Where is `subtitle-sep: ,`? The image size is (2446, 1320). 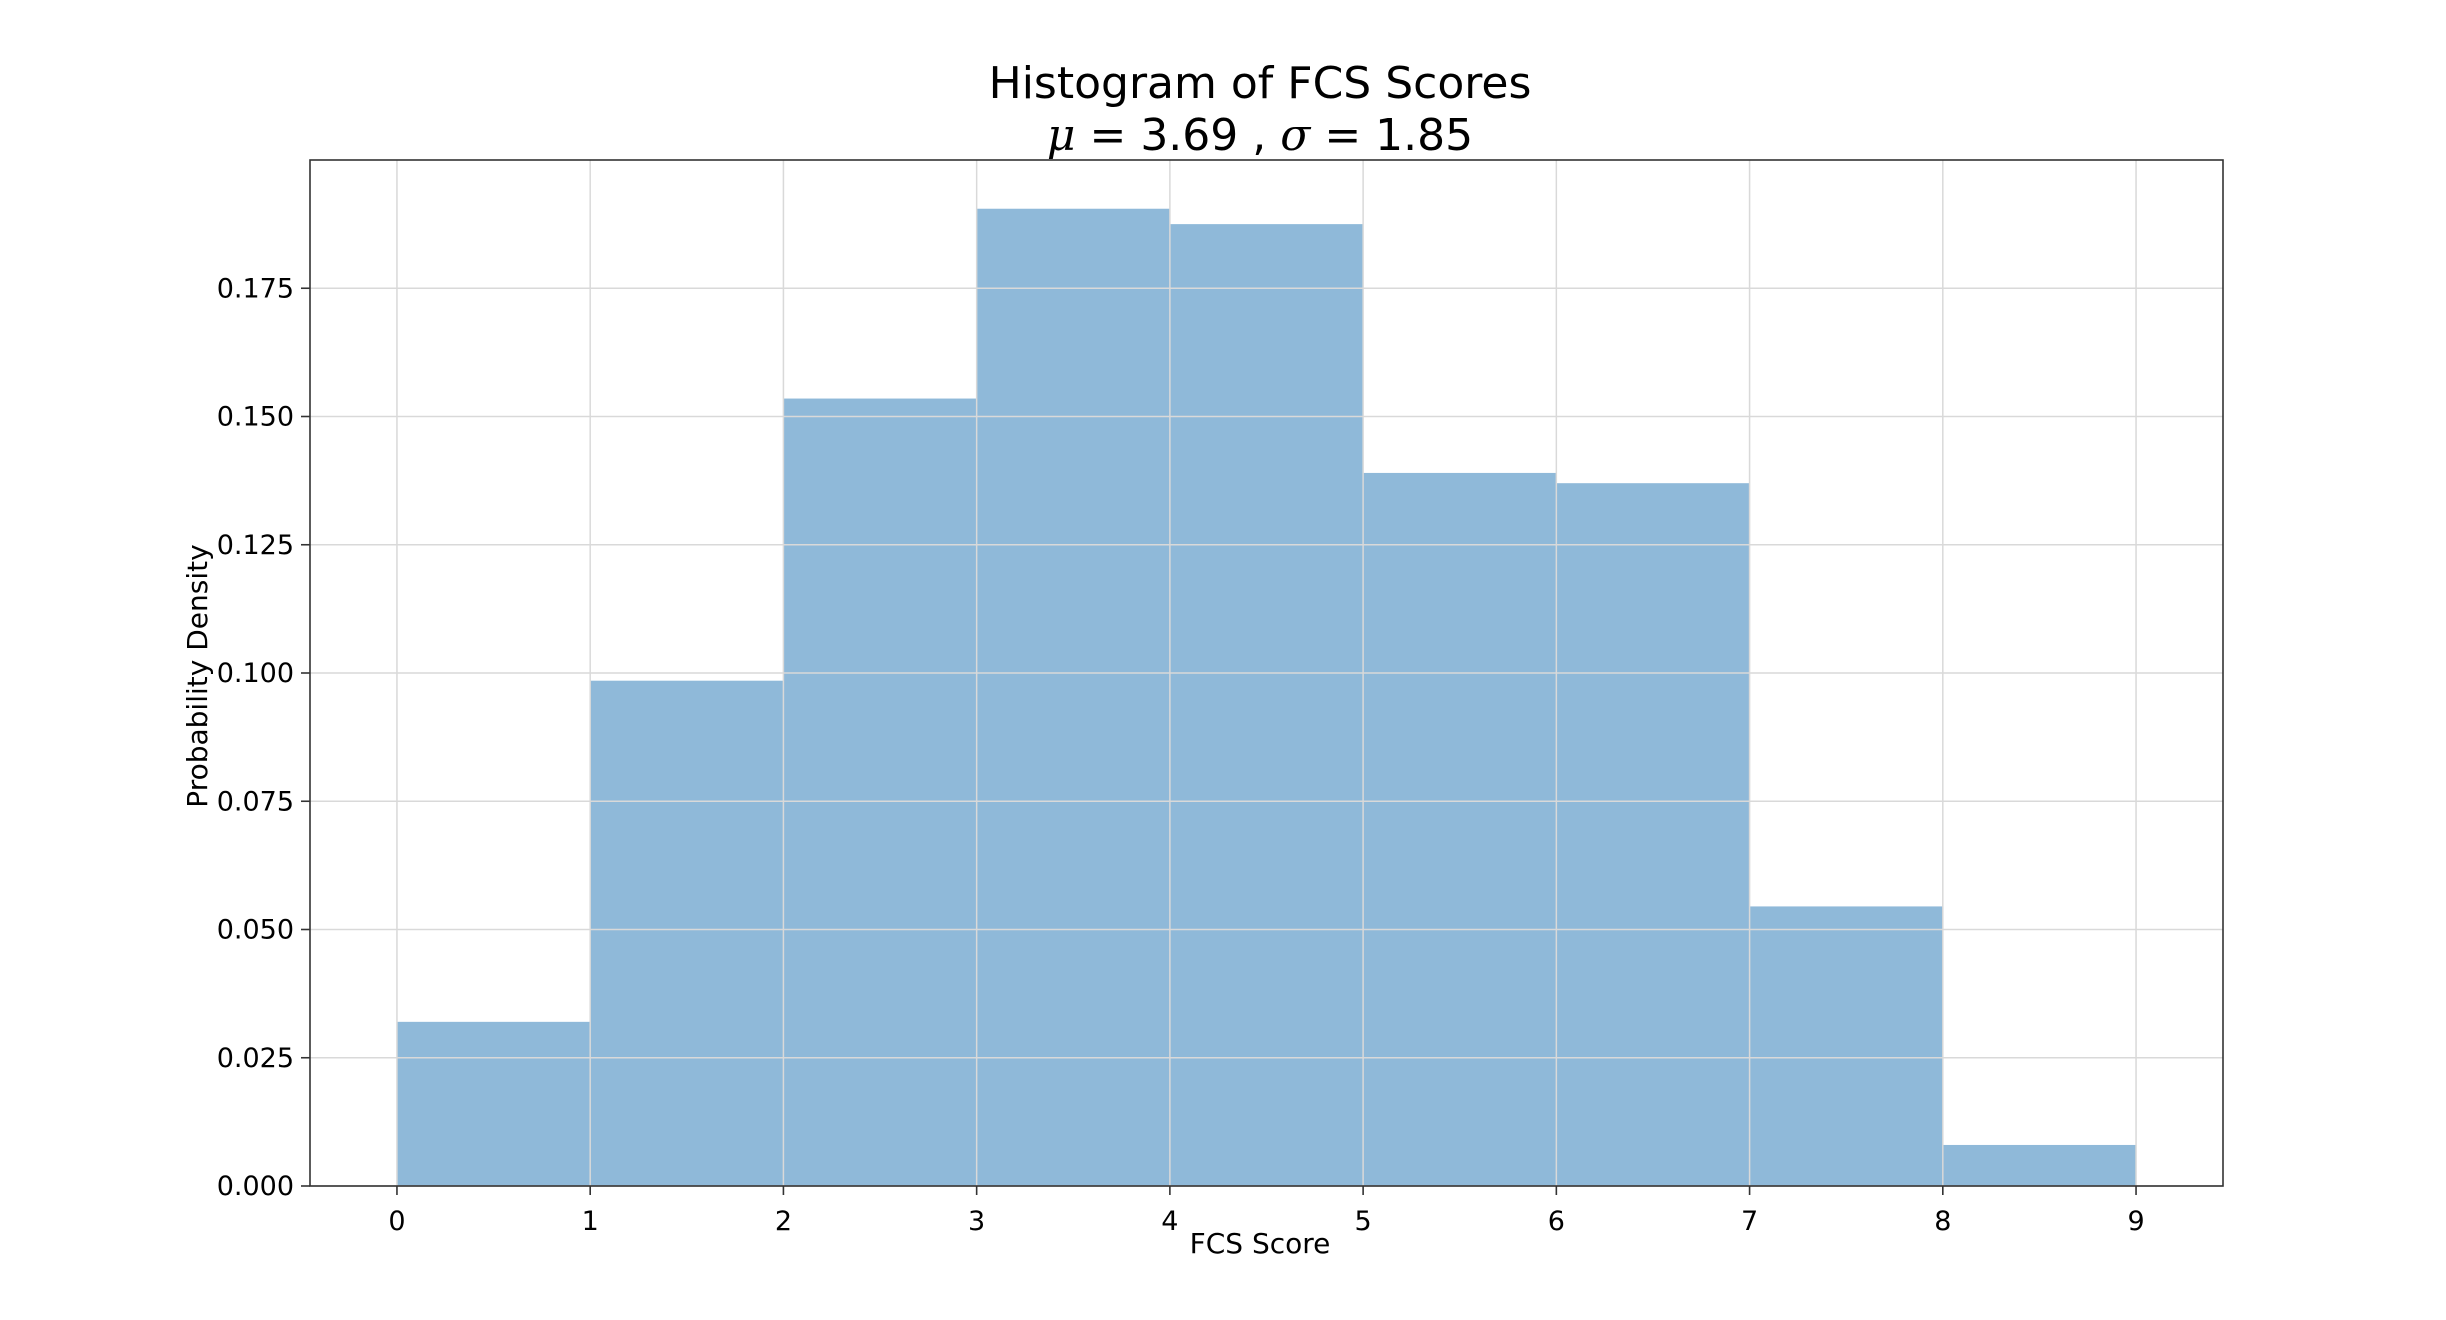 subtitle-sep: , is located at coordinates (1266, 135).